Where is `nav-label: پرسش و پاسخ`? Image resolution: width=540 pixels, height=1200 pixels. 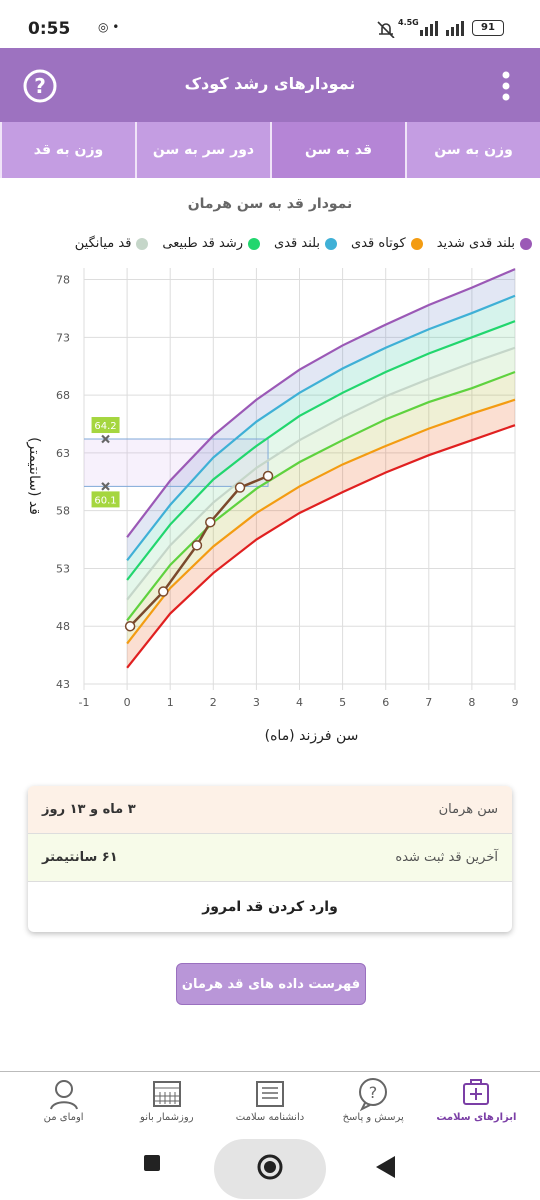
nav-label: پرسش و پاسخ is located at coordinates (373, 1117).